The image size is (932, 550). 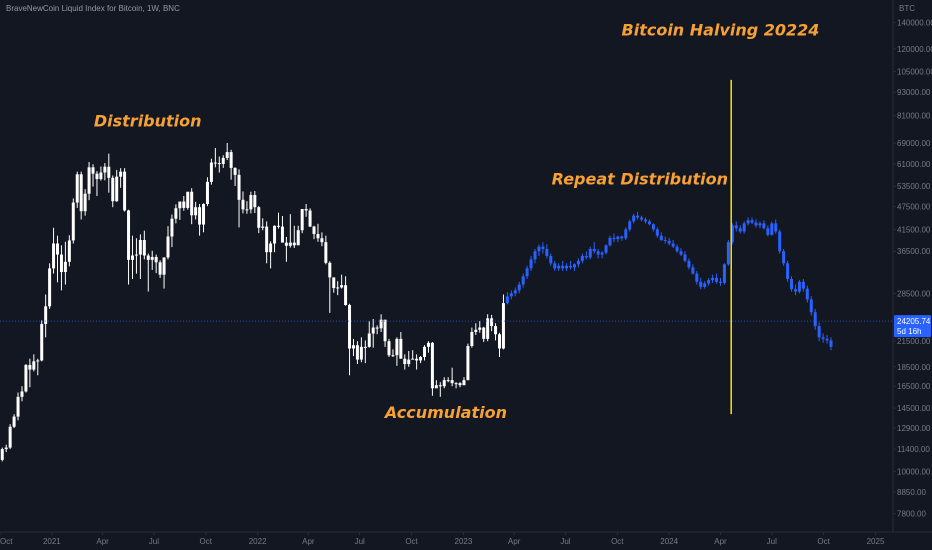 I want to click on annotation-label: Distribution, so click(x=148, y=121).